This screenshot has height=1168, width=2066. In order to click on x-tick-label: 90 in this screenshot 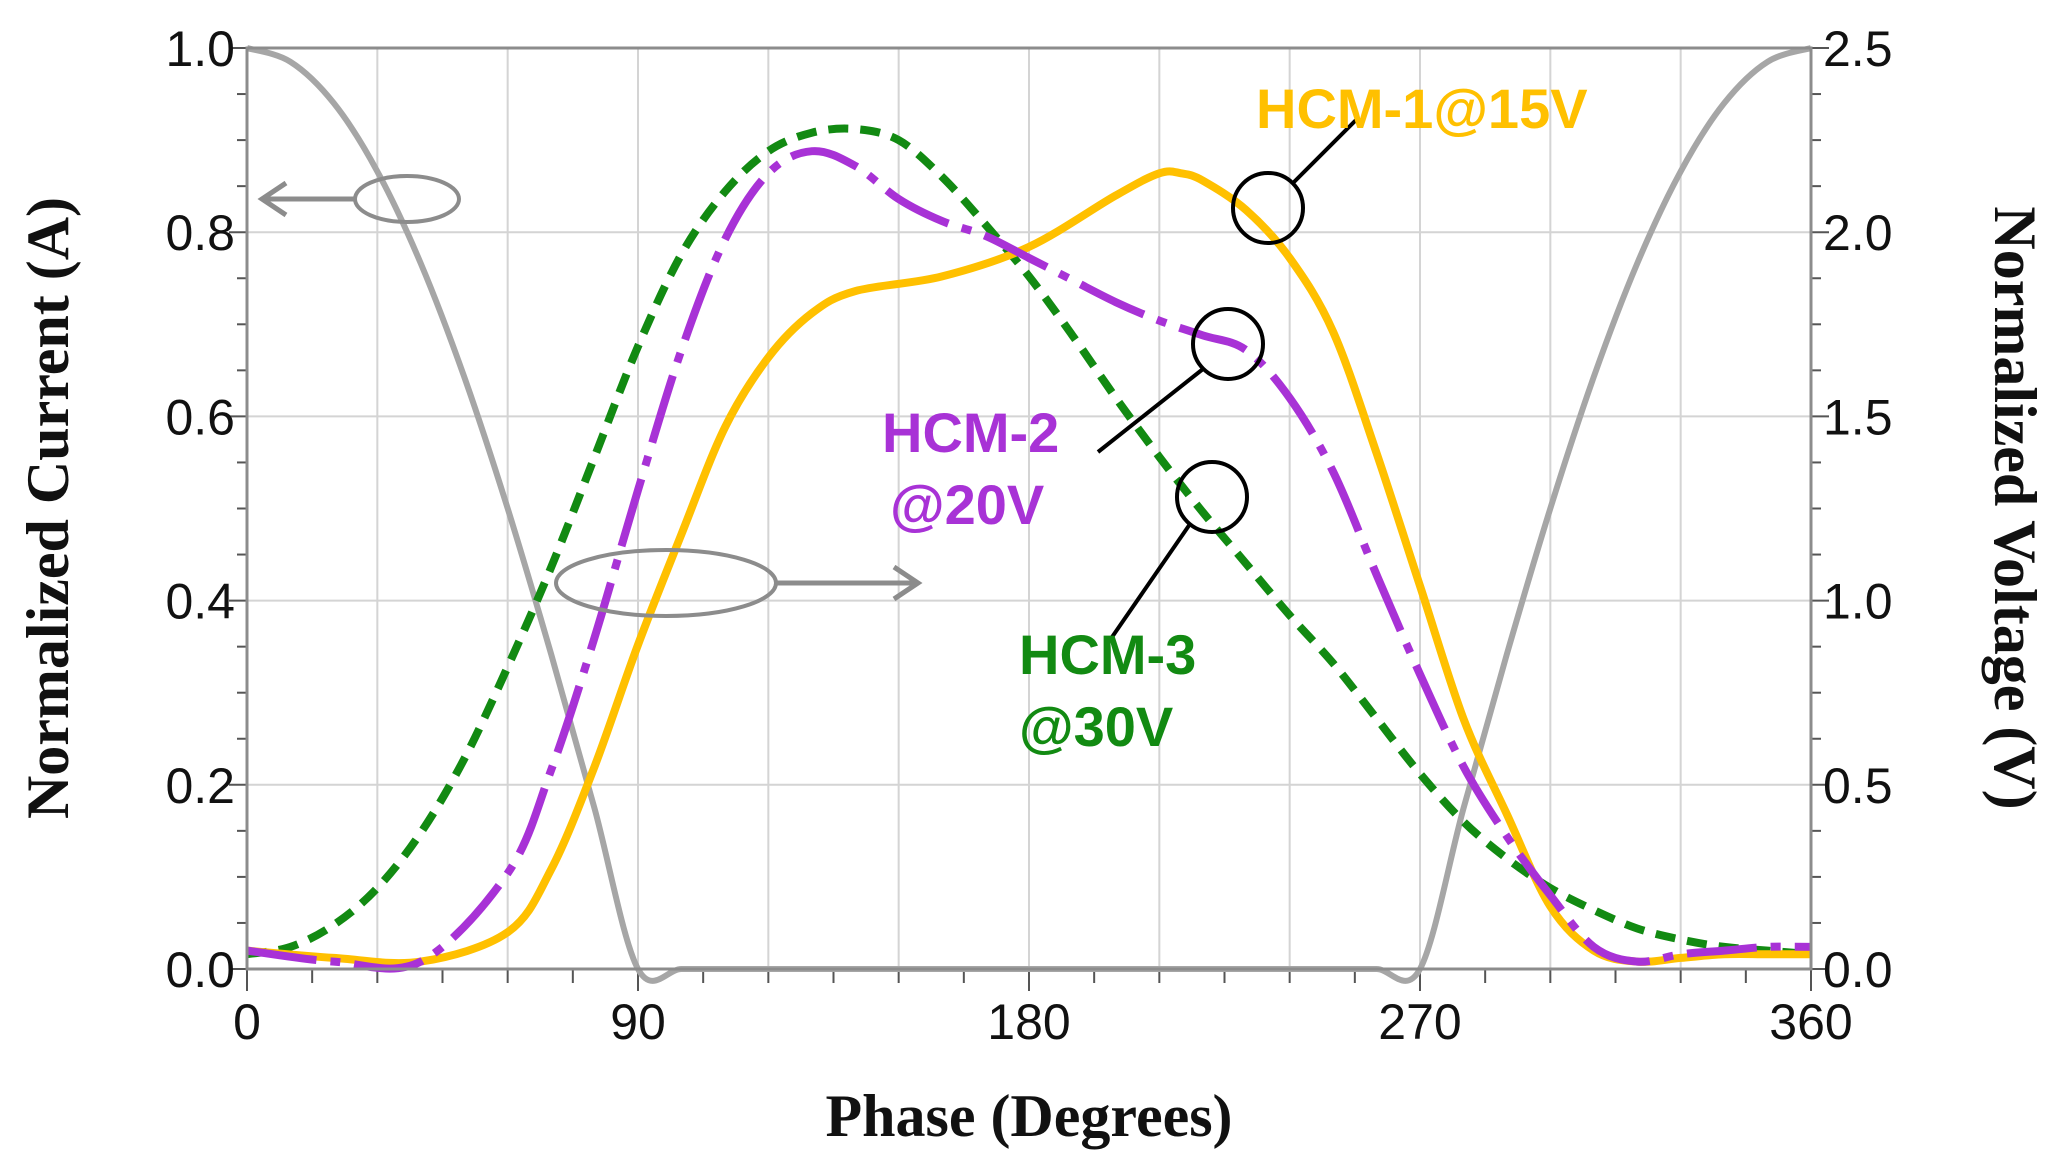, I will do `click(638, 1022)`.